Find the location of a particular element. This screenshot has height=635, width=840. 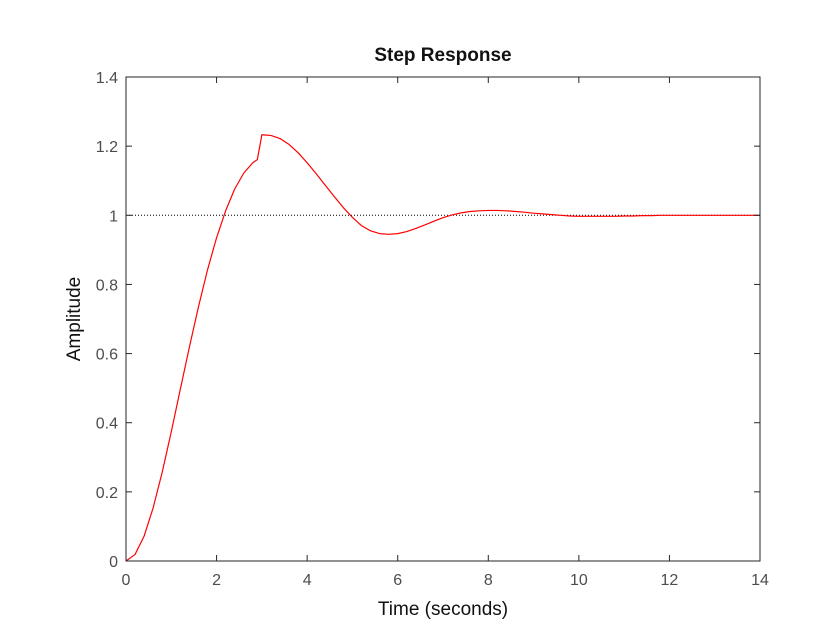

y-tick-label: 1 is located at coordinates (113, 216).